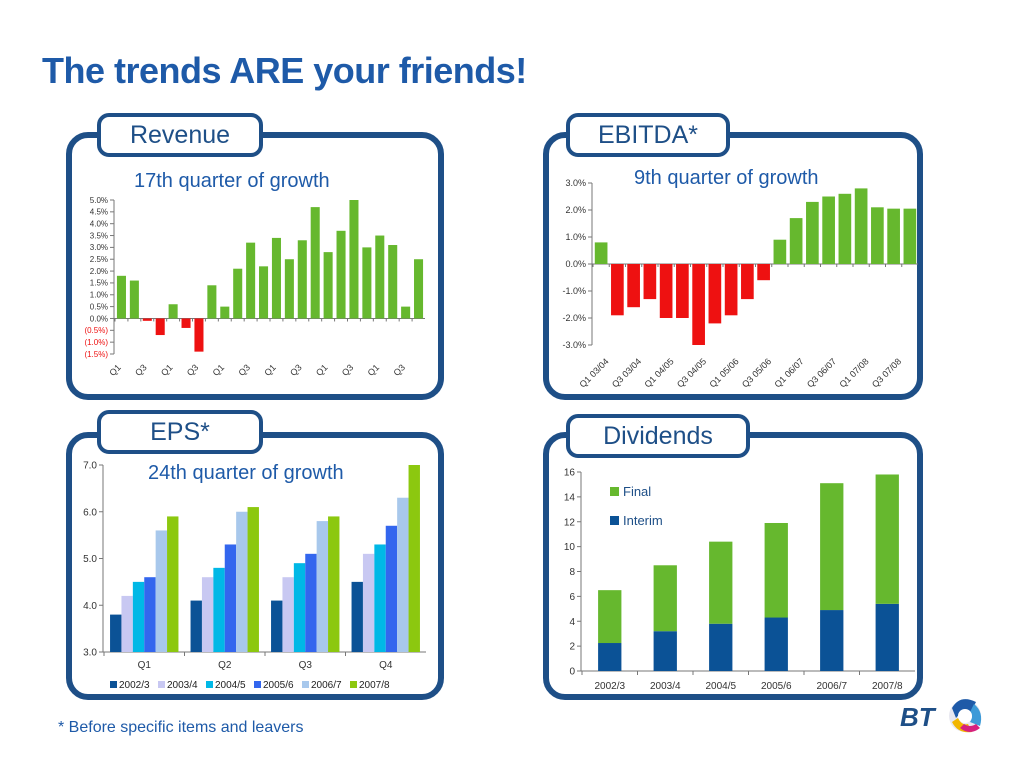 This screenshot has width=1024, height=768. Describe the element at coordinates (570, 497) in the screenshot. I see `dividends-y-tick-label: 14` at that location.